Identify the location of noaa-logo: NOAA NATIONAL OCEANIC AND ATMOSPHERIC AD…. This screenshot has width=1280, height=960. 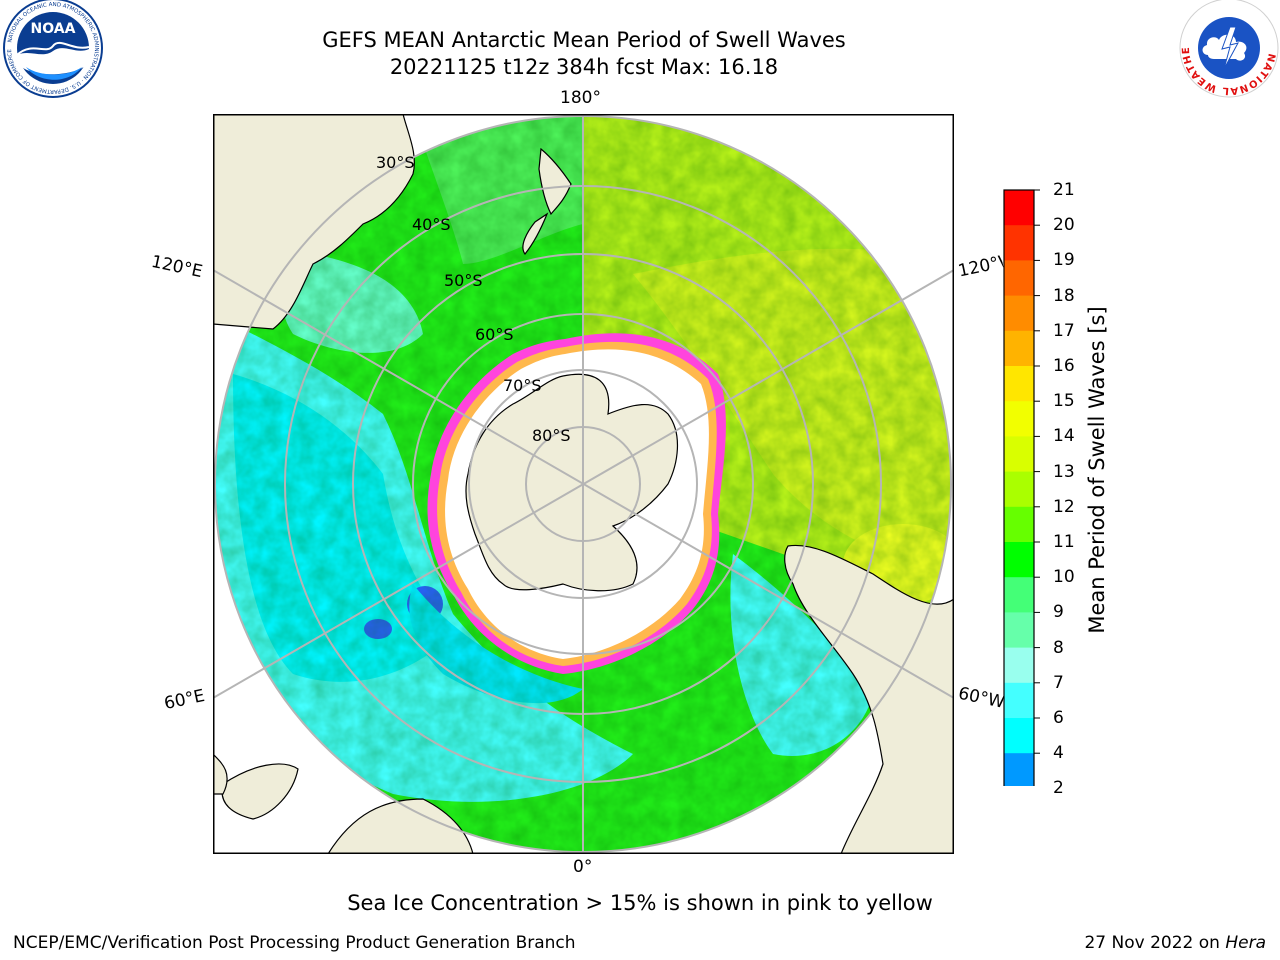
(53, 49).